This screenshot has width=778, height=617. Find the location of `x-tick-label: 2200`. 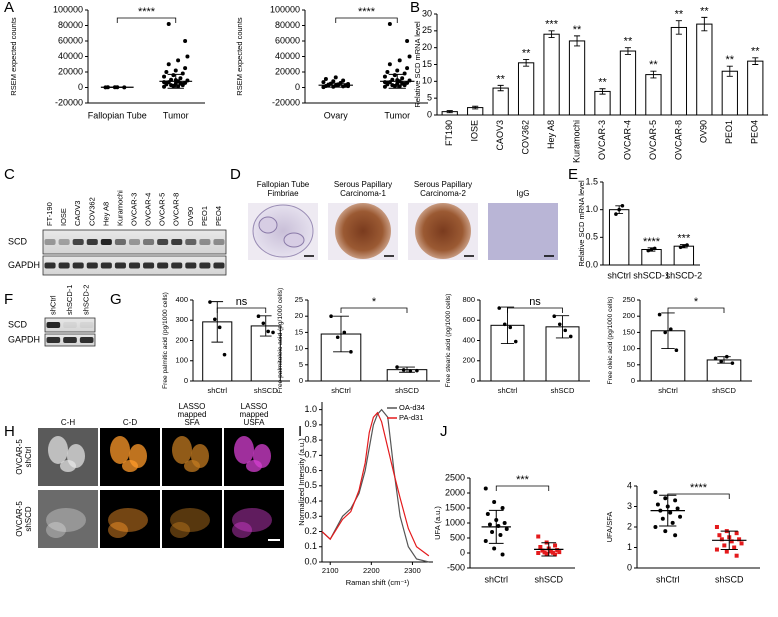

x-tick-label: 2200 is located at coordinates (371, 570).